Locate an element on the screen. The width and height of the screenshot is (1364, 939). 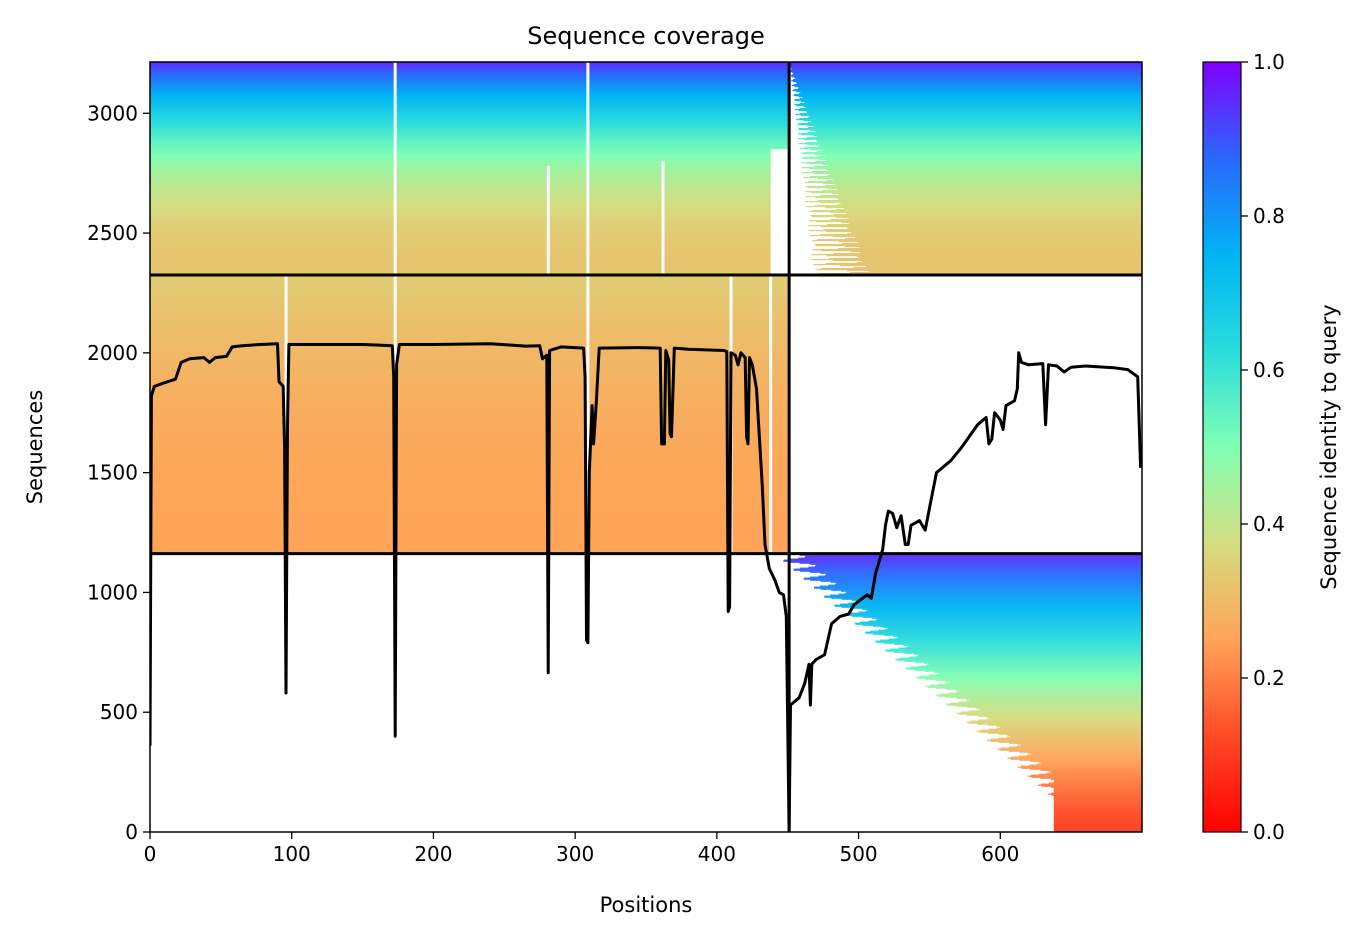
x-axis: 0 100 200 300 400 500 600 is located at coordinates (581, 849).